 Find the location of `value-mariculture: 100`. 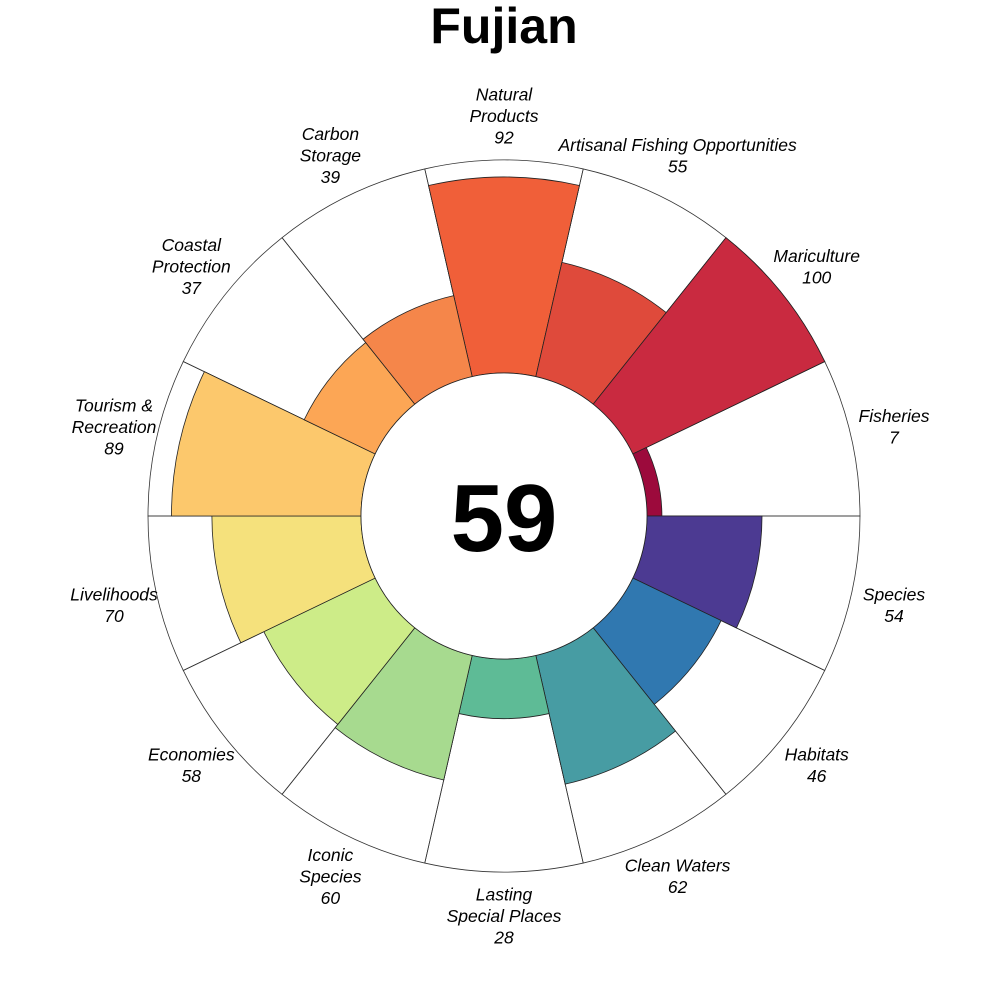

value-mariculture: 100 is located at coordinates (816, 277).